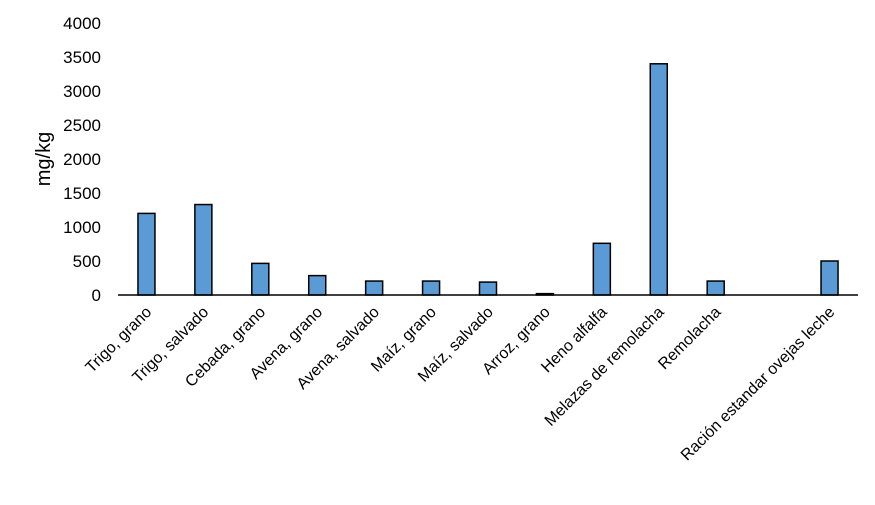  What do you see at coordinates (82, 23) in the screenshot?
I see `y-tick-label: 4000` at bounding box center [82, 23].